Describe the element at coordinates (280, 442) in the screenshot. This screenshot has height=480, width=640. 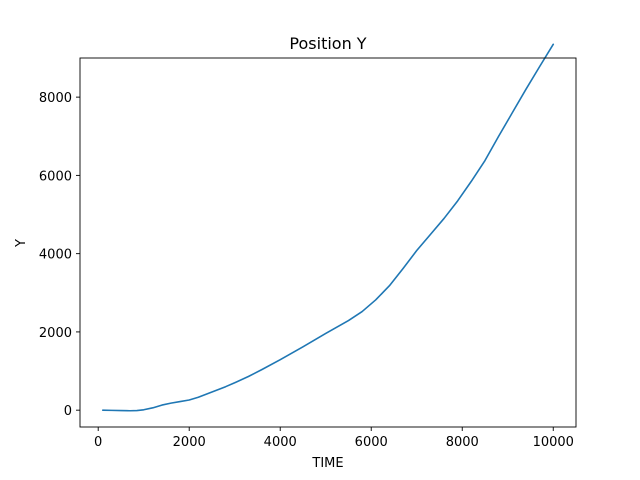
I see `x-tick-label-4000: 4000` at that location.